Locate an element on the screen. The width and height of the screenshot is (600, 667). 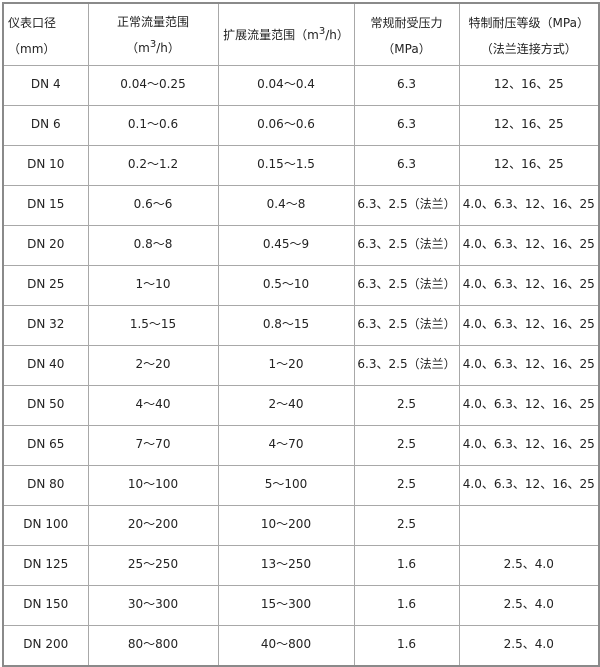
cell-normal: 0.2～1.2 is located at coordinates (153, 165).